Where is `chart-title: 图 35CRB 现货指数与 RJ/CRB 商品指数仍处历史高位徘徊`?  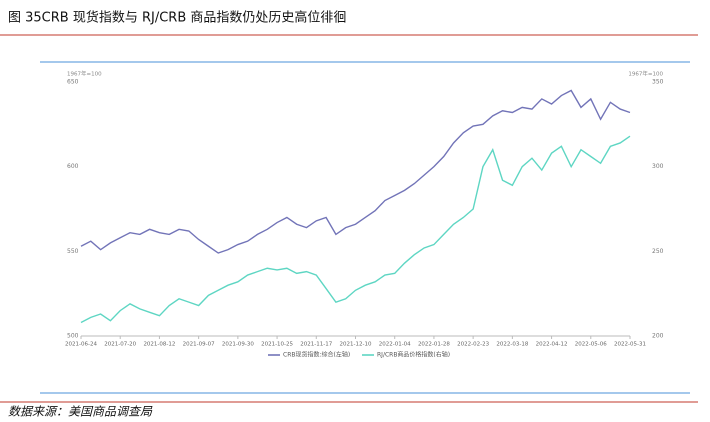 chart-title: 图 35CRB 现货指数与 RJ/CRB 商品指数仍处历史高位徘徊 is located at coordinates (177, 18).